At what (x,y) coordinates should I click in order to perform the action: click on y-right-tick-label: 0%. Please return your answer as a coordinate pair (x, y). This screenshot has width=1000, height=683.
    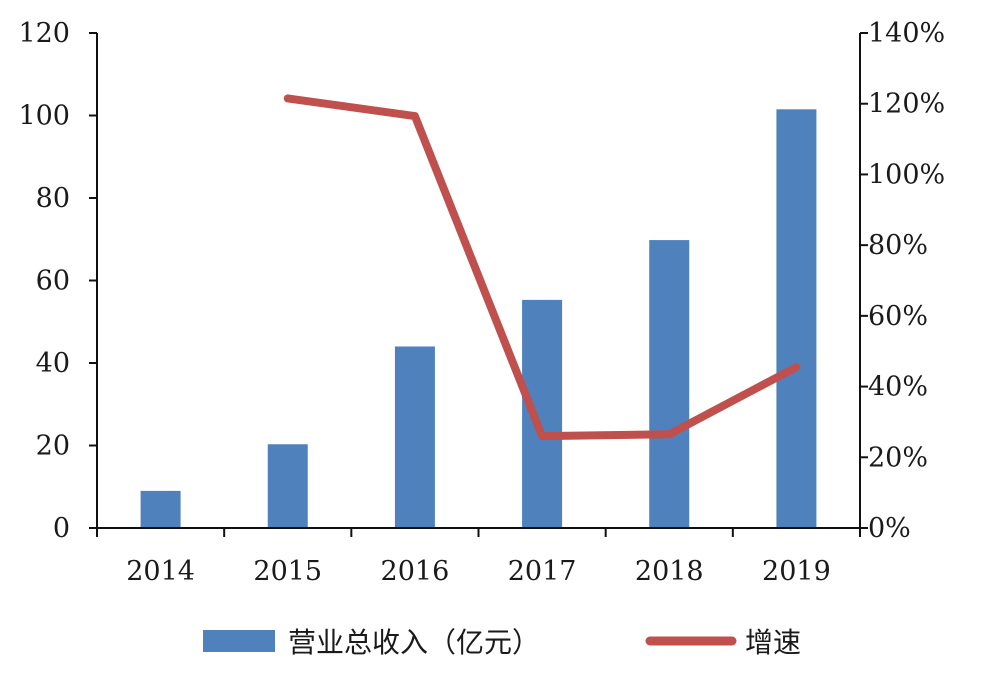
    Looking at the image, I should click on (889, 528).